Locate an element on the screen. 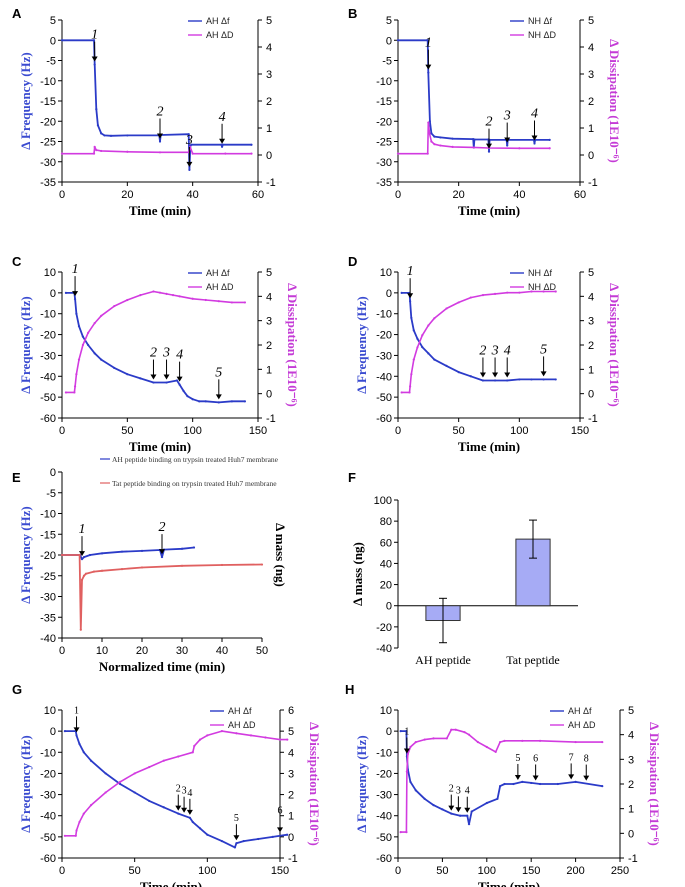 This screenshot has width=685, height=887. category-label: AH peptide is located at coordinates (443, 660).